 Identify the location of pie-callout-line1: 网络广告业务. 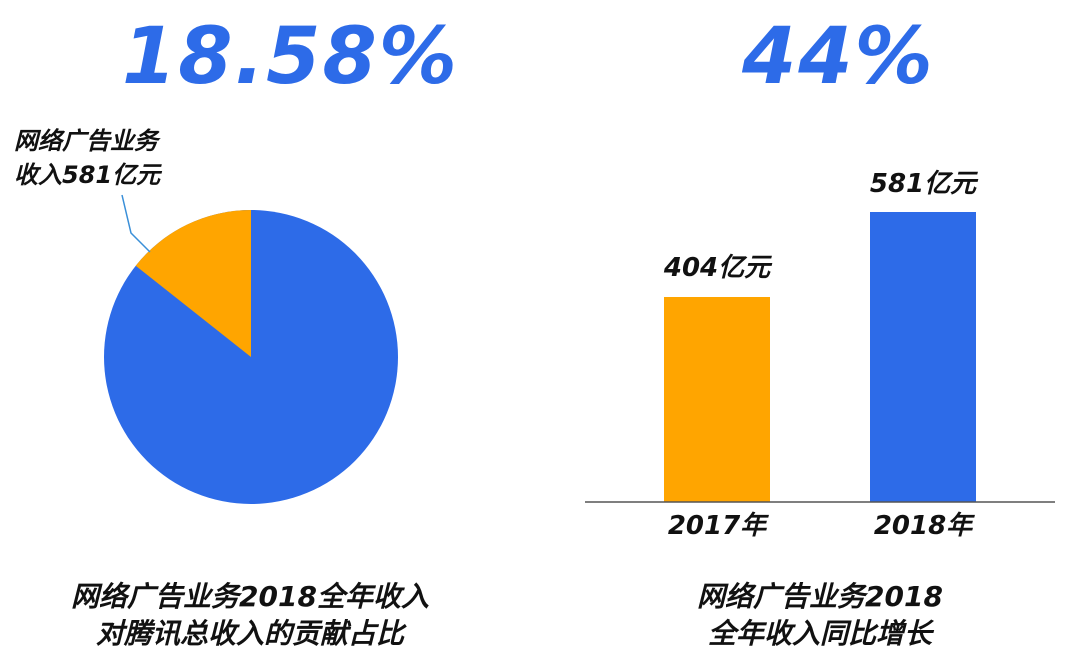
(86, 141).